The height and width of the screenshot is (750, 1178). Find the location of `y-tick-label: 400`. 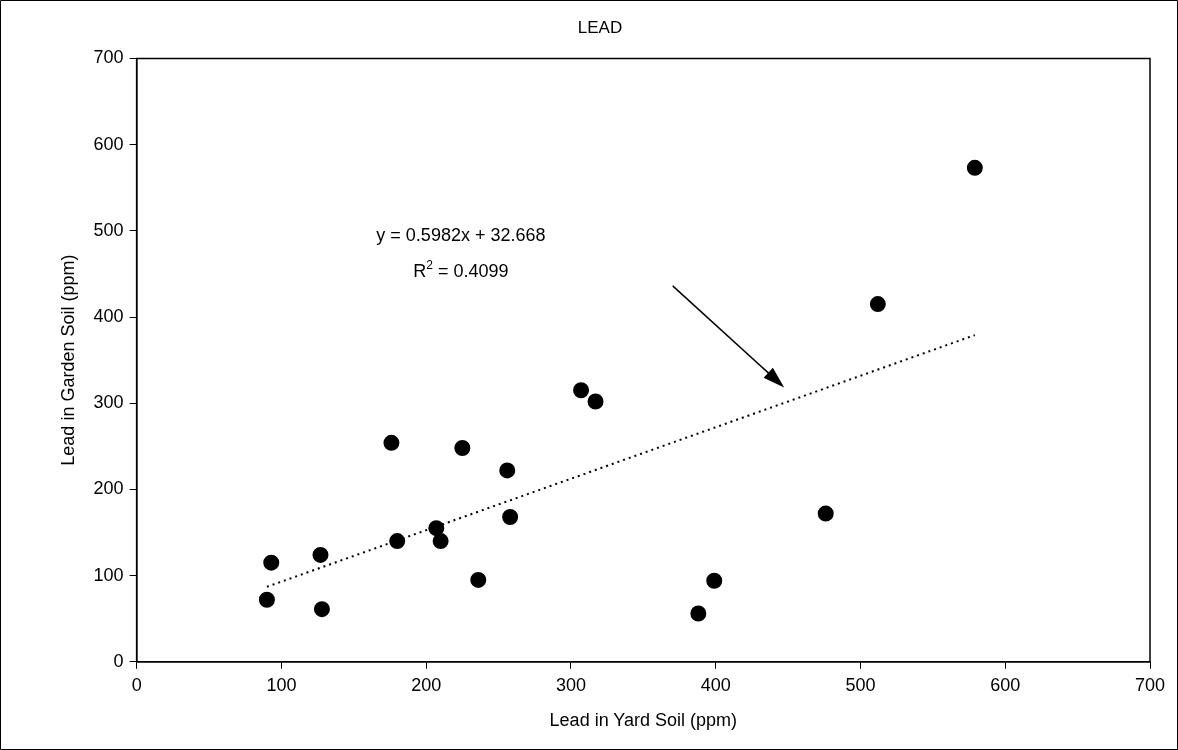

y-tick-label: 400 is located at coordinates (108, 315).